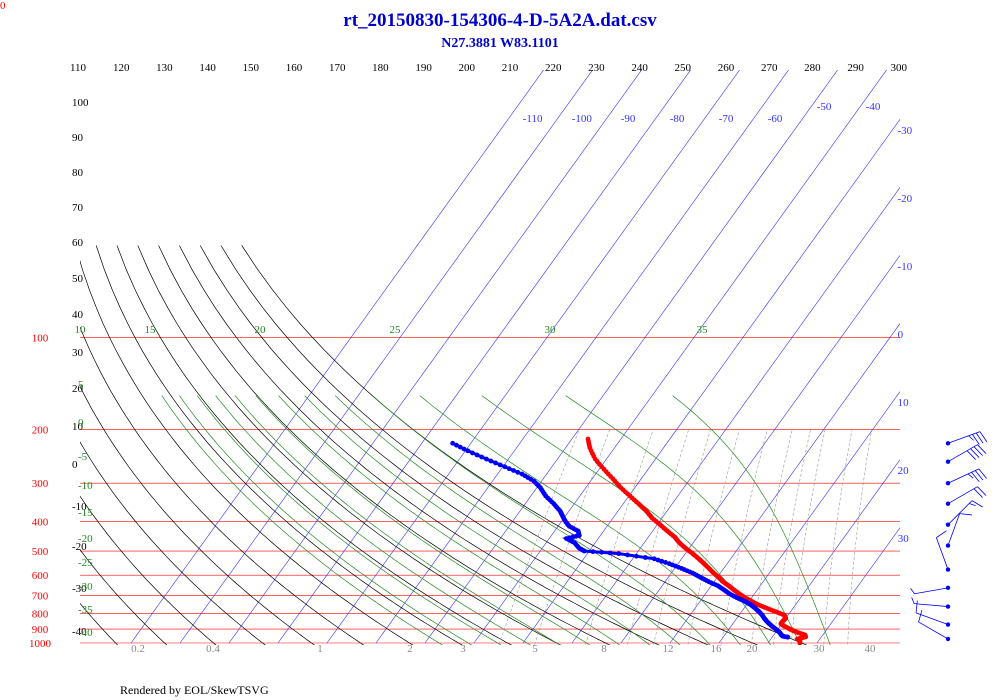 This screenshot has height=700, width=1000. I want to click on wind-barb-staff, so click(933, 630).